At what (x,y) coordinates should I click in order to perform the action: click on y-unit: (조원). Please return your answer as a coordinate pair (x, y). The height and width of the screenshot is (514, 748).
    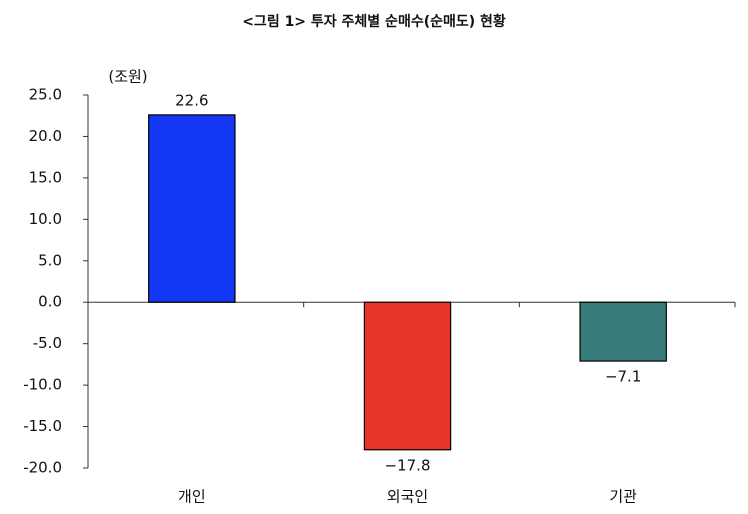
    Looking at the image, I should click on (127, 77).